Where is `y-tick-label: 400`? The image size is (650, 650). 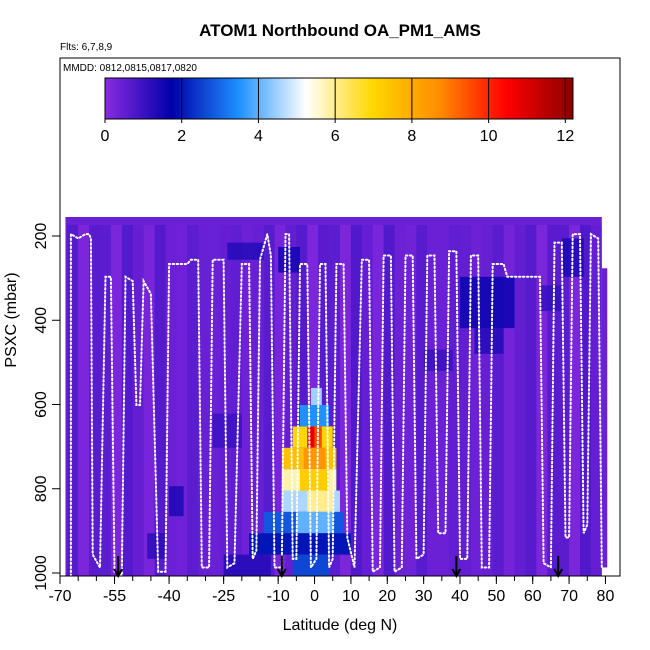 y-tick-label: 400 is located at coordinates (41, 320).